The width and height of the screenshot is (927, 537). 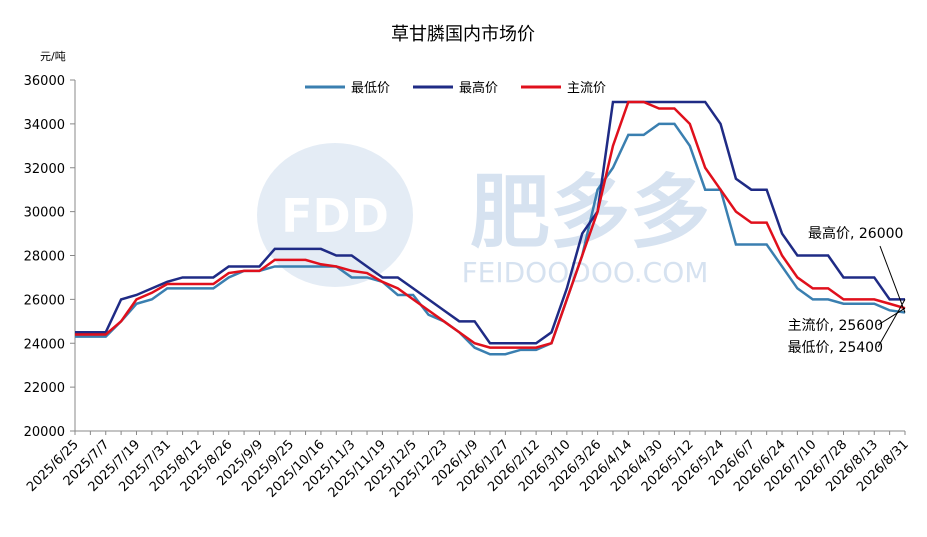 I want to click on y-tick-label: 24000, so click(x=44, y=344).